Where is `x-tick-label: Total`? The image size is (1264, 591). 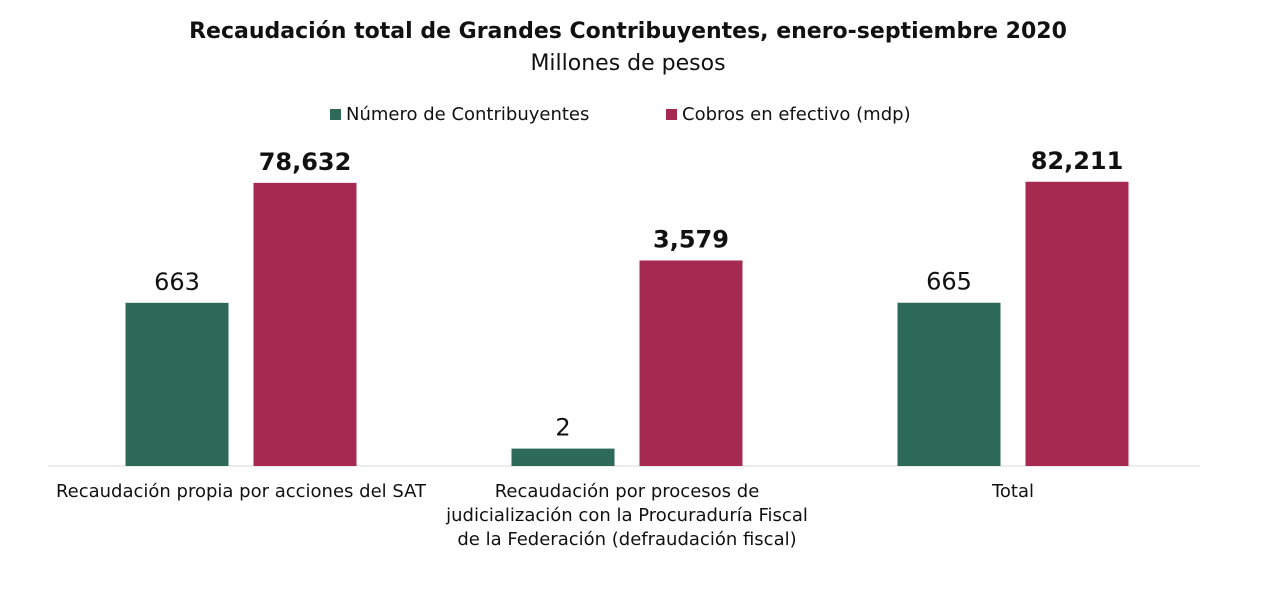 x-tick-label: Total is located at coordinates (1013, 491).